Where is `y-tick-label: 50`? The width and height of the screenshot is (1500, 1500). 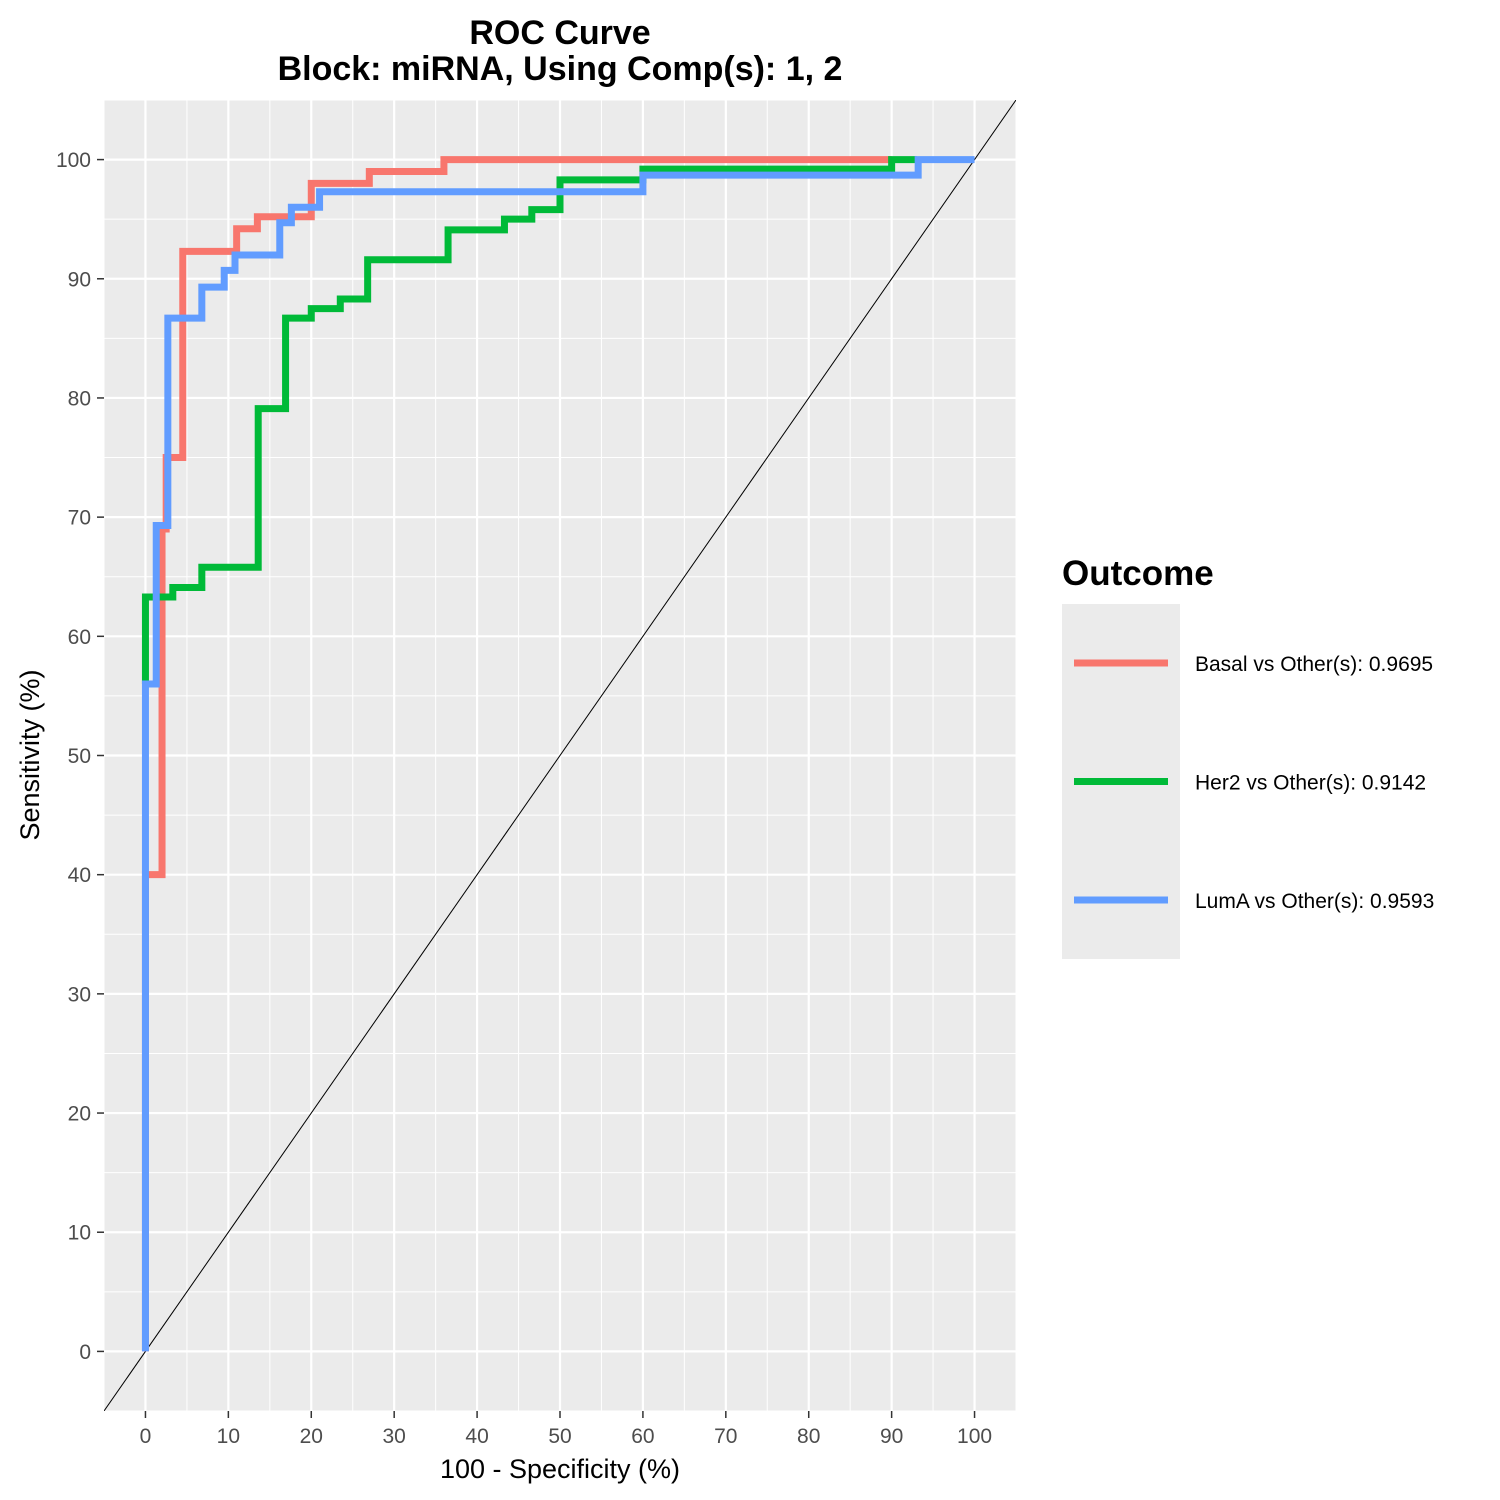 y-tick-label: 50 is located at coordinates (79, 756).